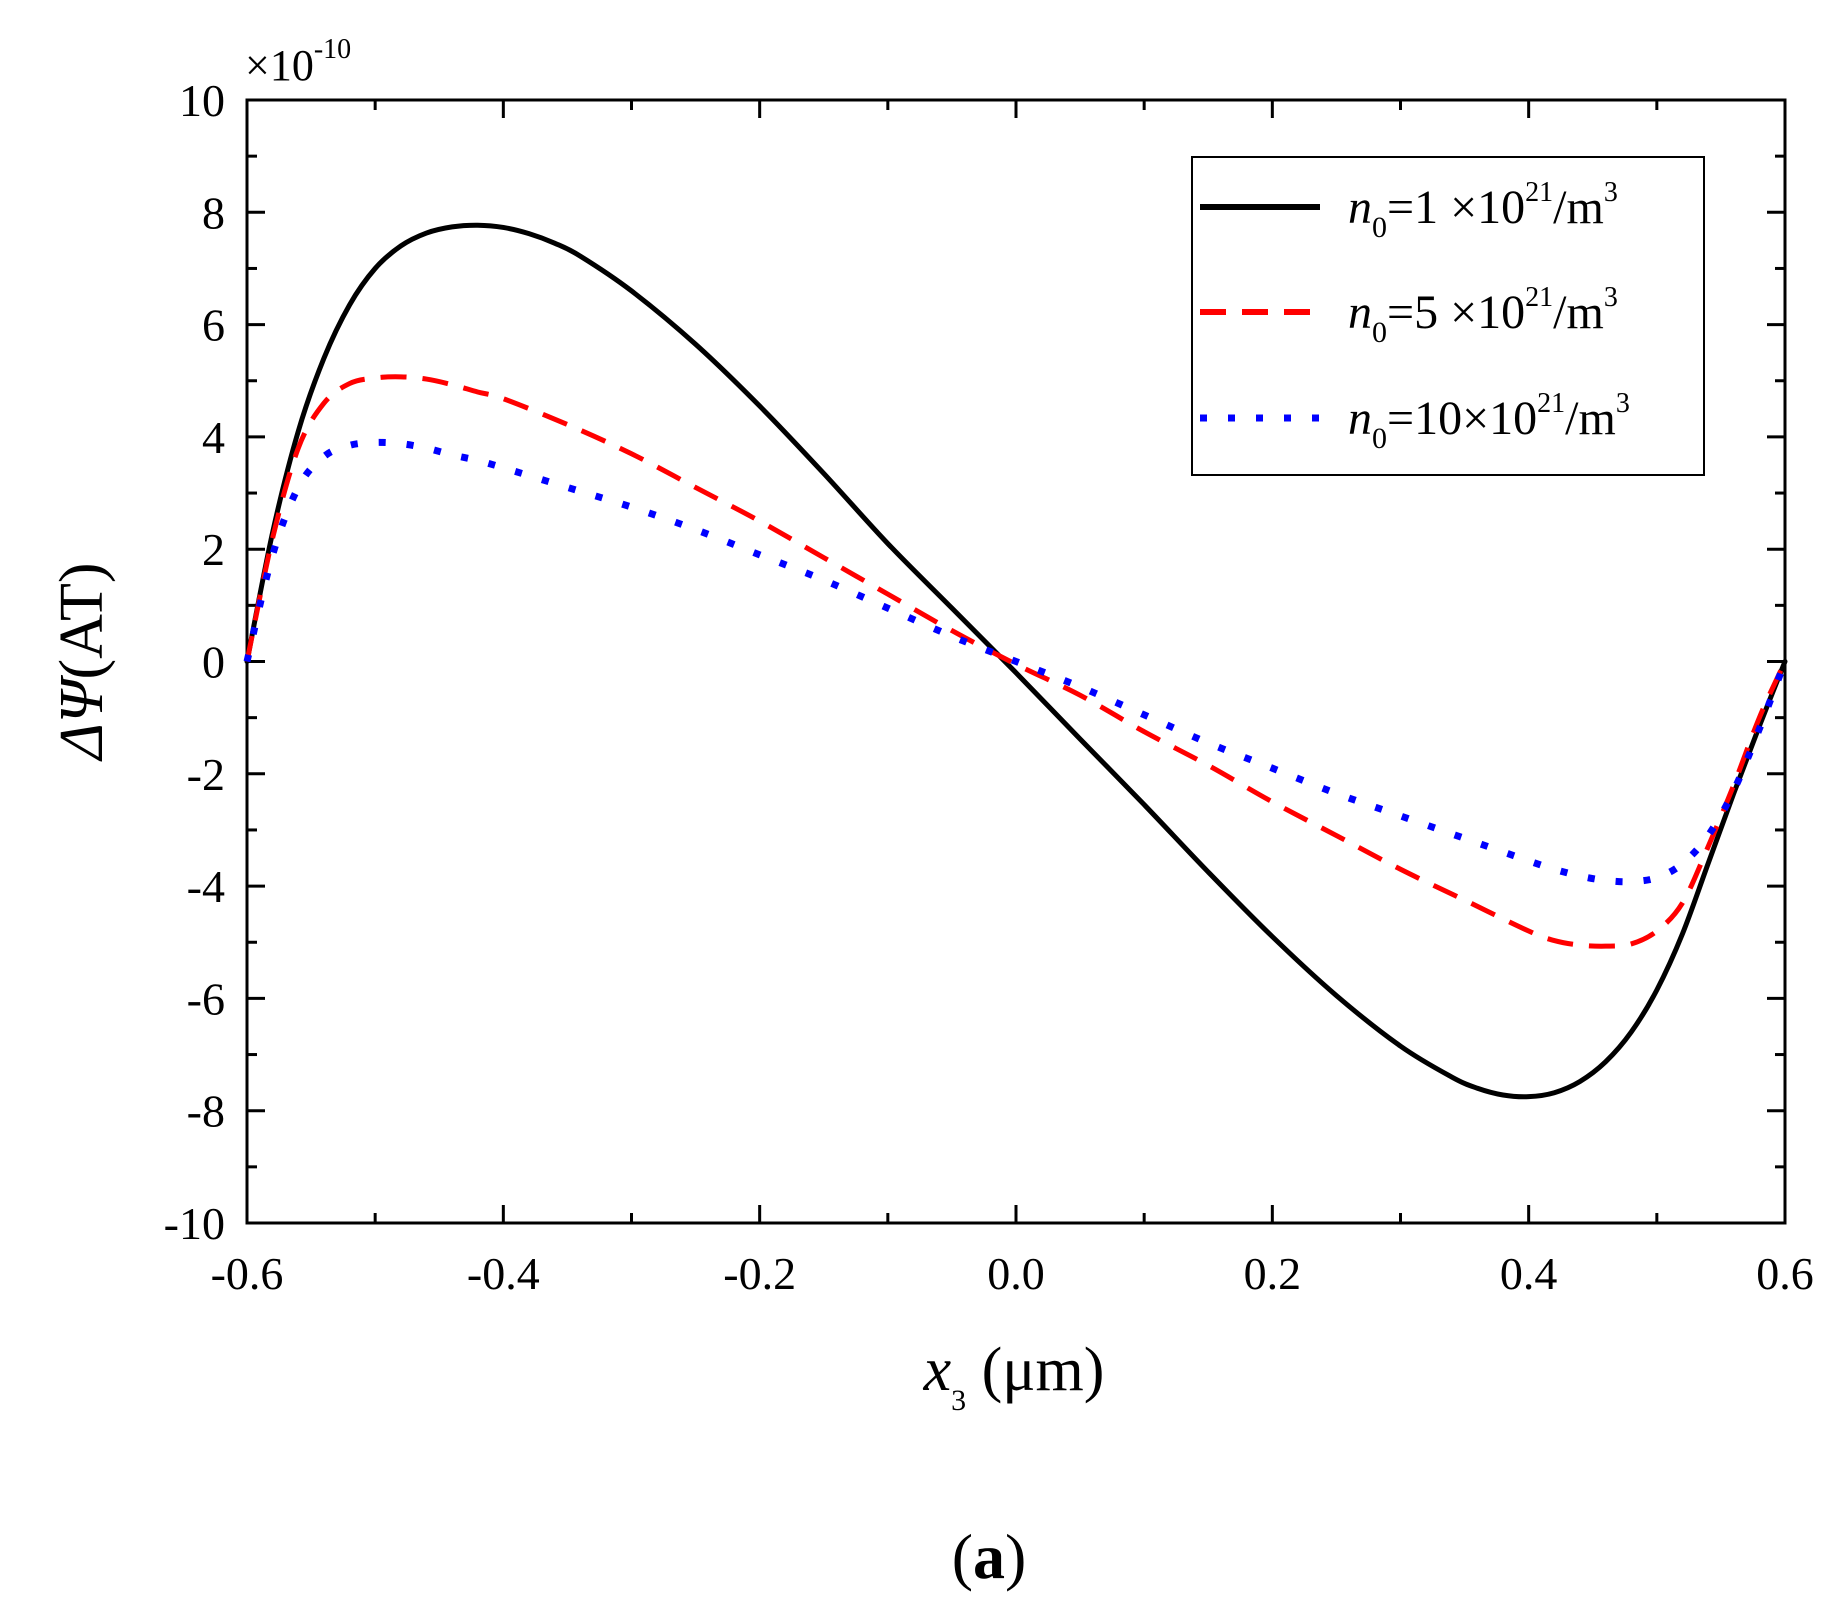  What do you see at coordinates (213, 212) in the screenshot?
I see `y-tick-label: 8` at bounding box center [213, 212].